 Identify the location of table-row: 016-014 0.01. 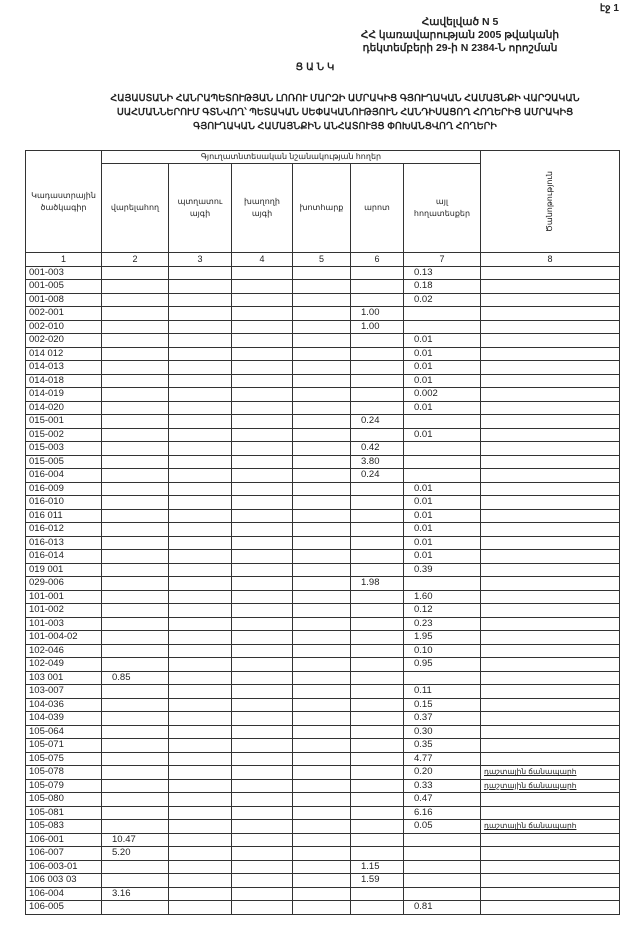
(322, 556).